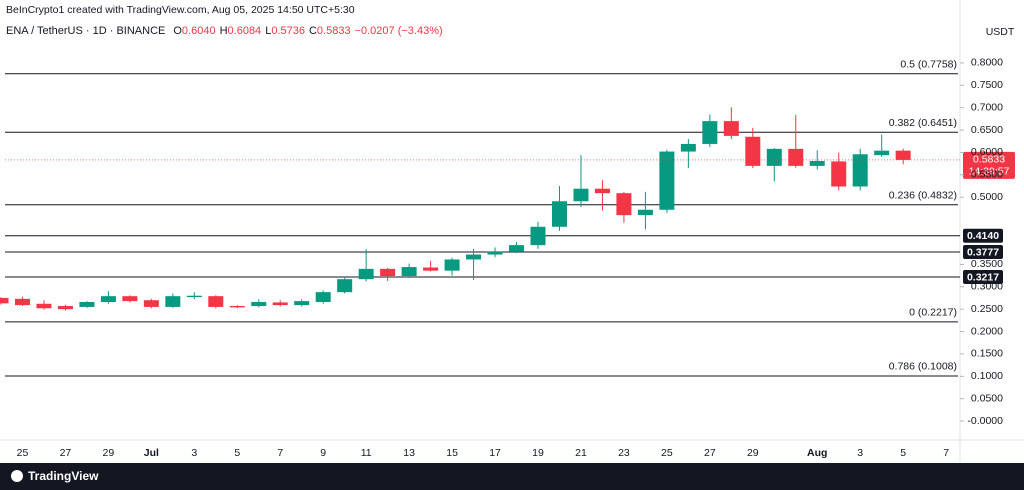 This screenshot has height=490, width=1024. I want to click on currency: USDT, so click(1000, 32).